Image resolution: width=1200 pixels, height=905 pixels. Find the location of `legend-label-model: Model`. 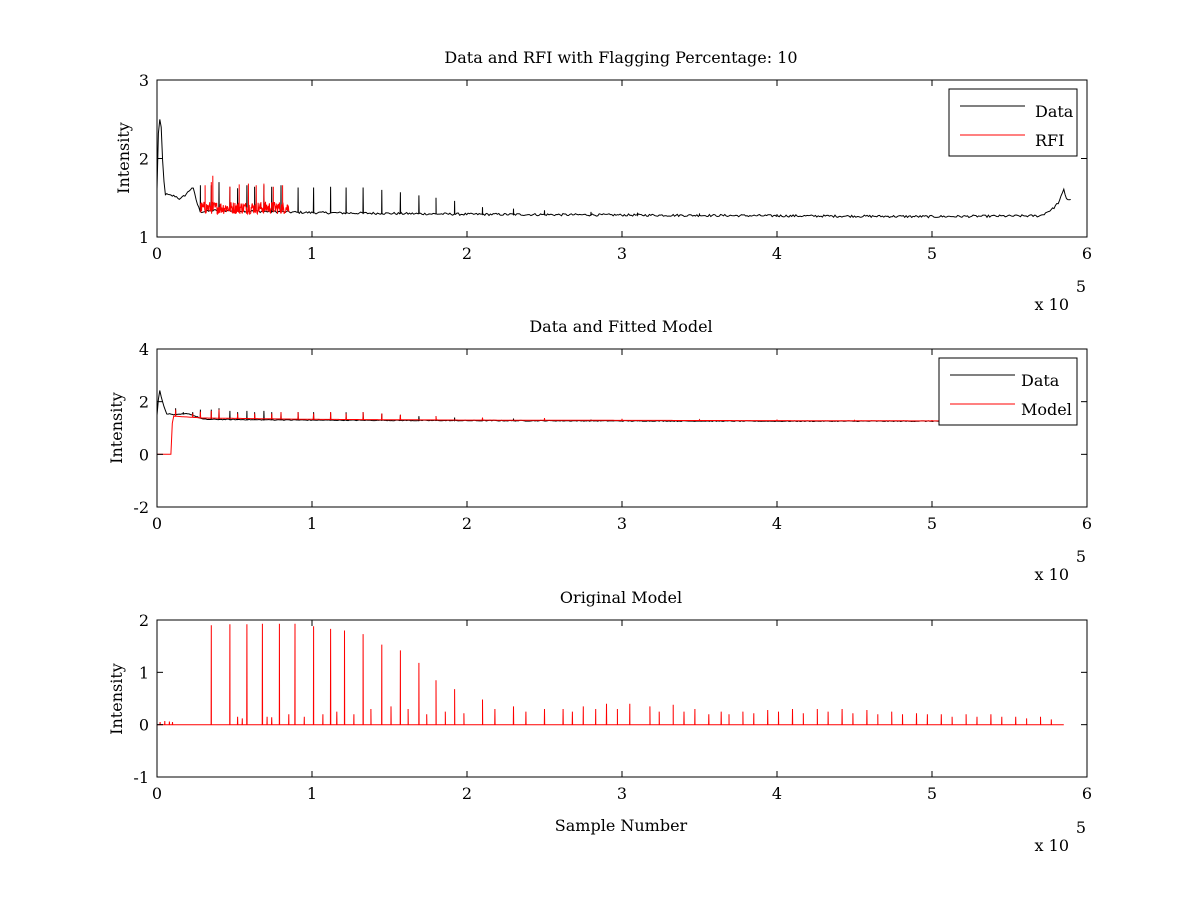

legend-label-model: Model is located at coordinates (1046, 409).